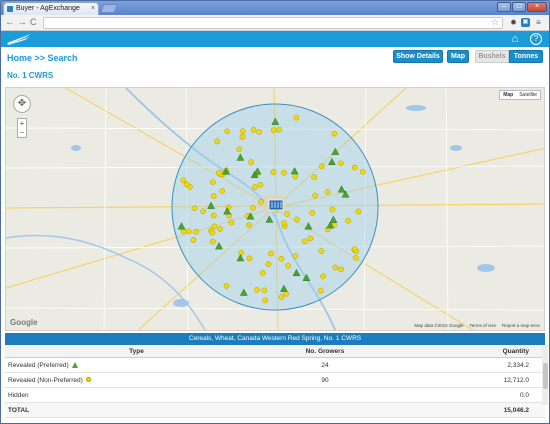  Describe the element at coordinates (19, 39) in the screenshot. I see `agexchange-logo-icon` at that location.